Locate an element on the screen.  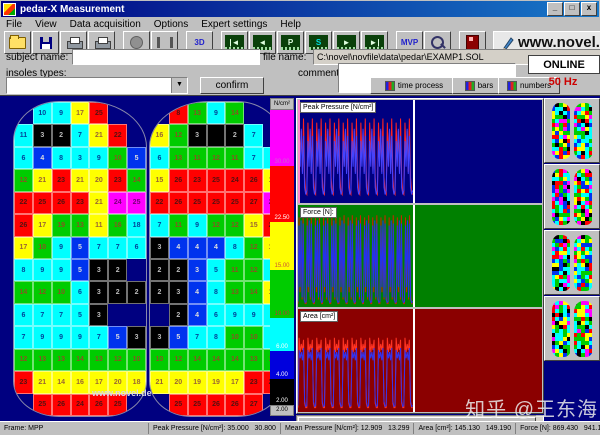
mvp-icon: MVP is located at coordinates (409, 42).